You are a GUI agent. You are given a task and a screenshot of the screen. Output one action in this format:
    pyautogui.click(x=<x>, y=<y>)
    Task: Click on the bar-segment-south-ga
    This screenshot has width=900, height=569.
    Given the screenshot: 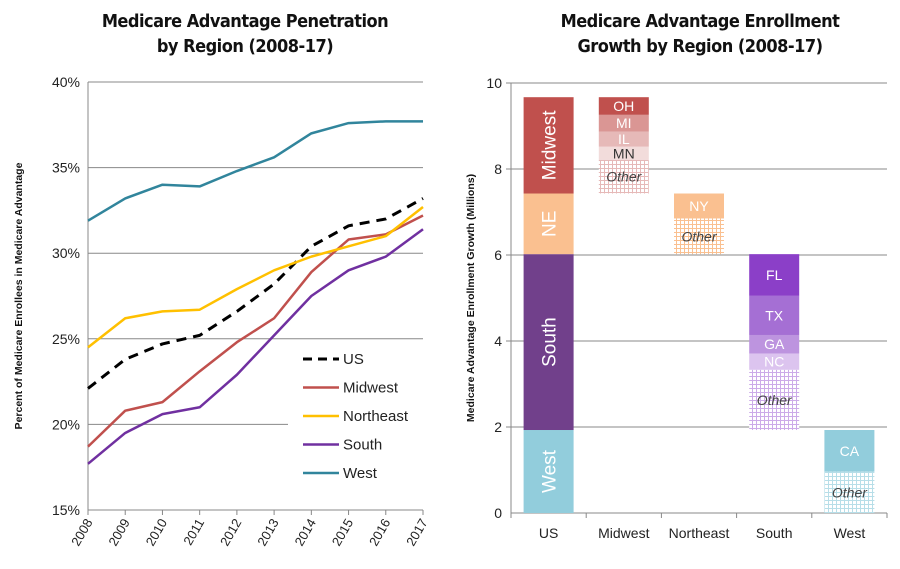 What is the action you would take?
    pyautogui.click(x=774, y=344)
    